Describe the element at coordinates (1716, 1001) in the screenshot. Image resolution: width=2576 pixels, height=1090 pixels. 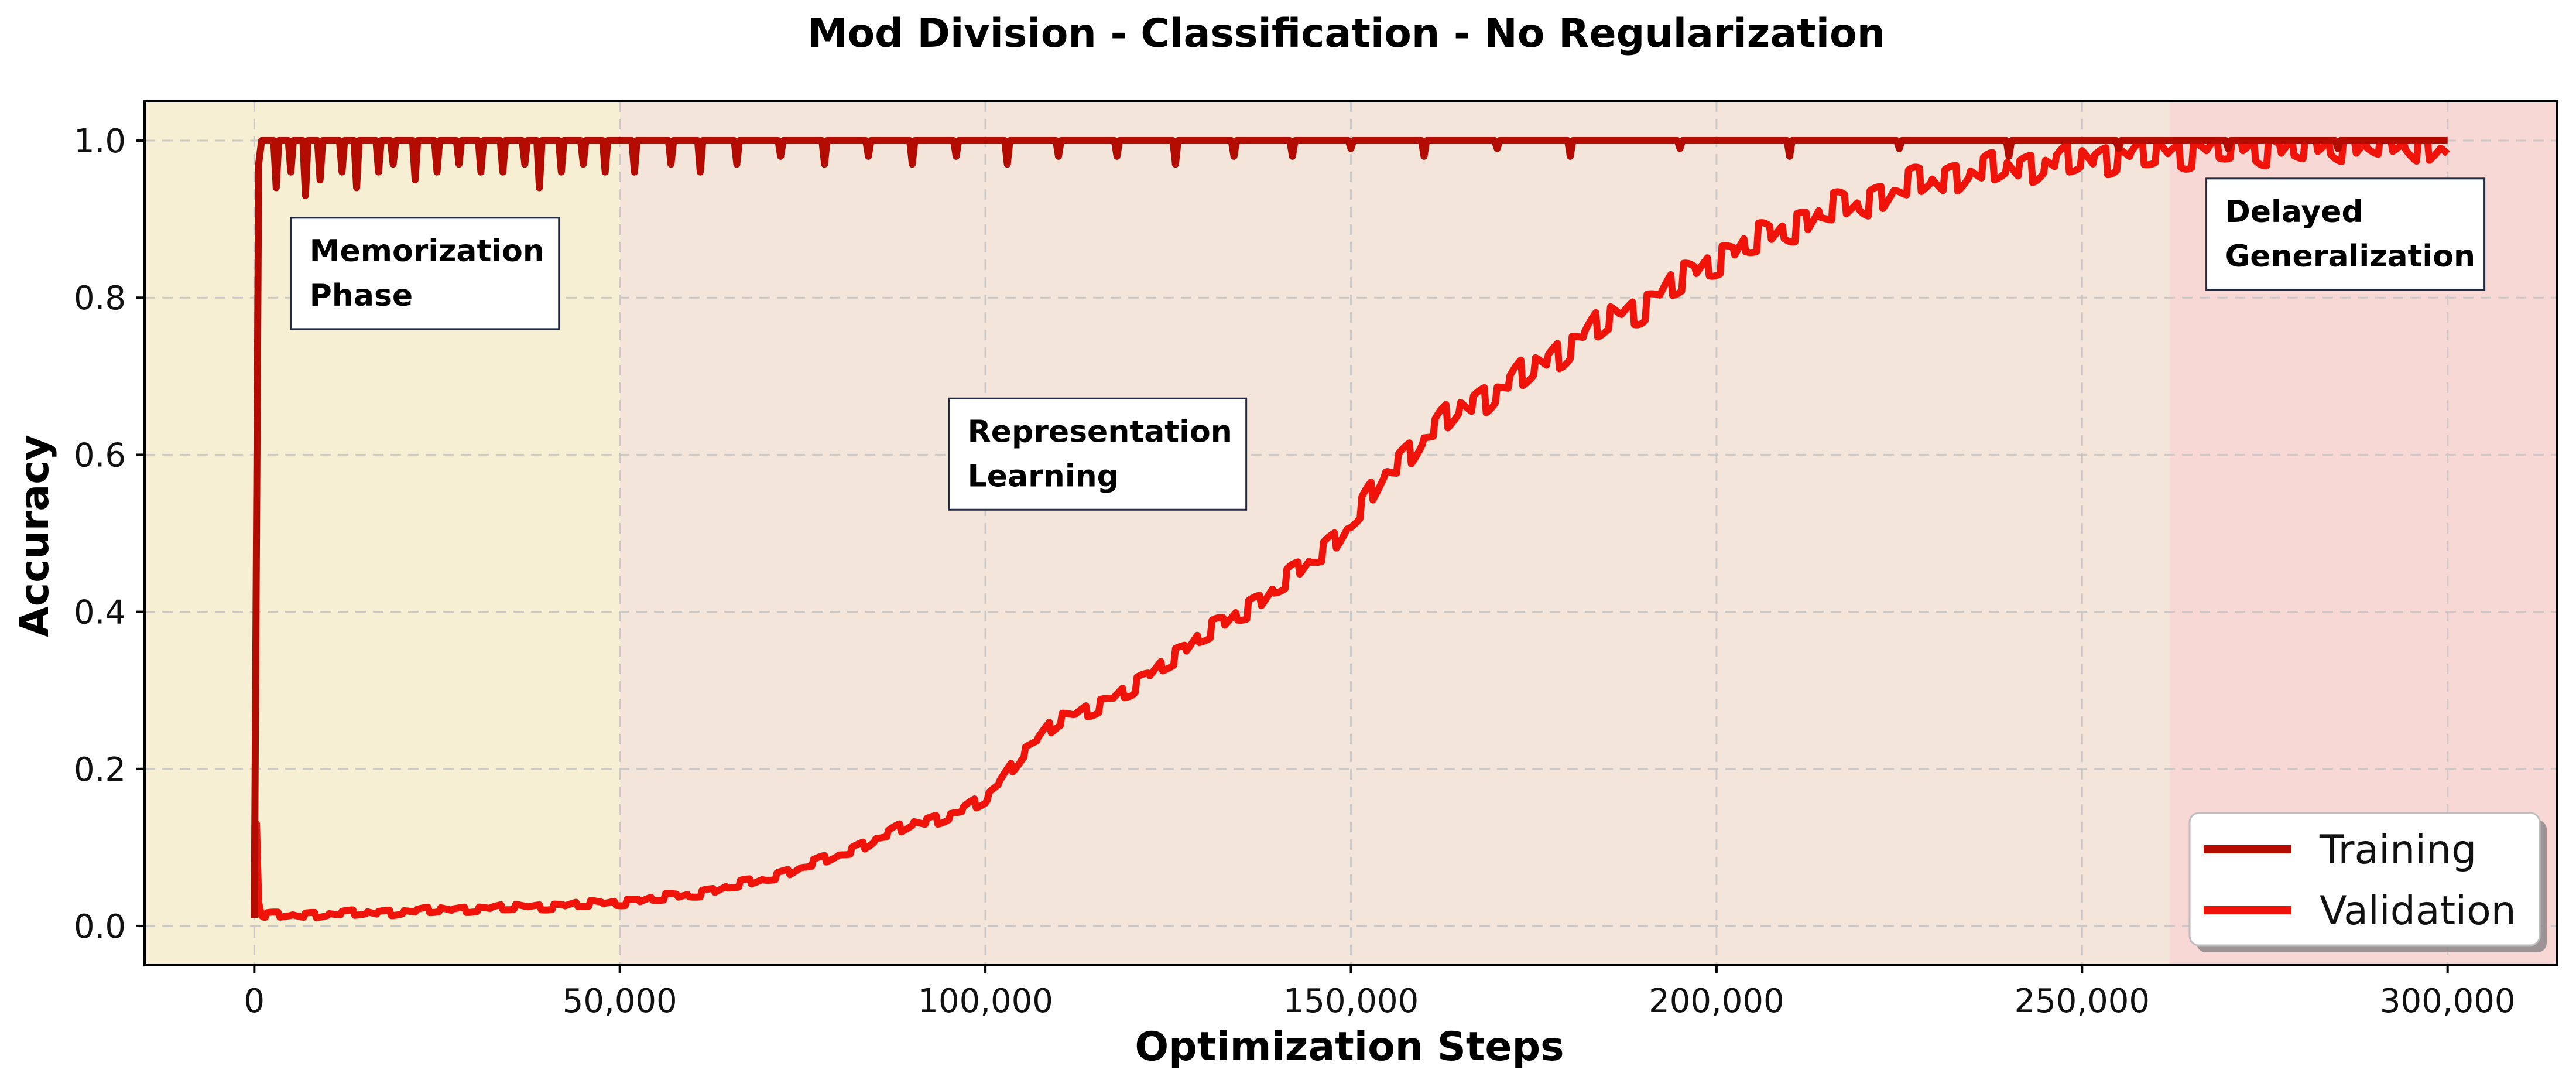
I see `x-tick-label-4: 200,000` at that location.